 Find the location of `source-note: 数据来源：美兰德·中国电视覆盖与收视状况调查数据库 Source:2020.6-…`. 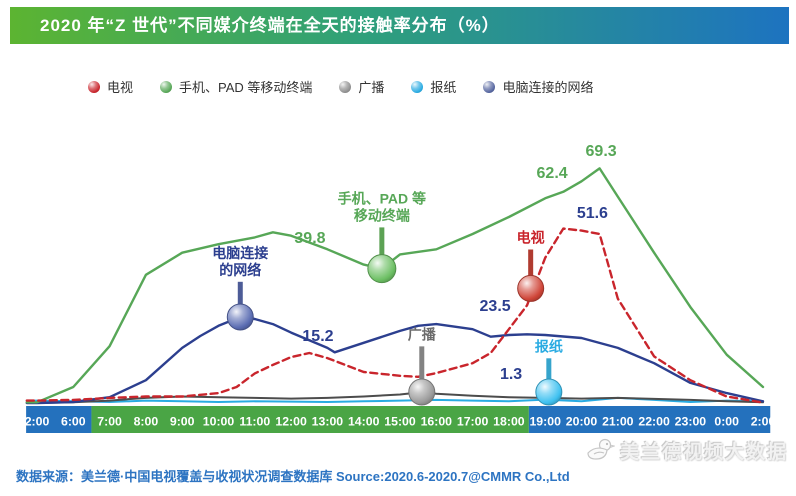

source-note: 数据来源：美兰德·中国电视覆盖与收视状况调查数据库 Source:2020.6-… is located at coordinates (293, 476).